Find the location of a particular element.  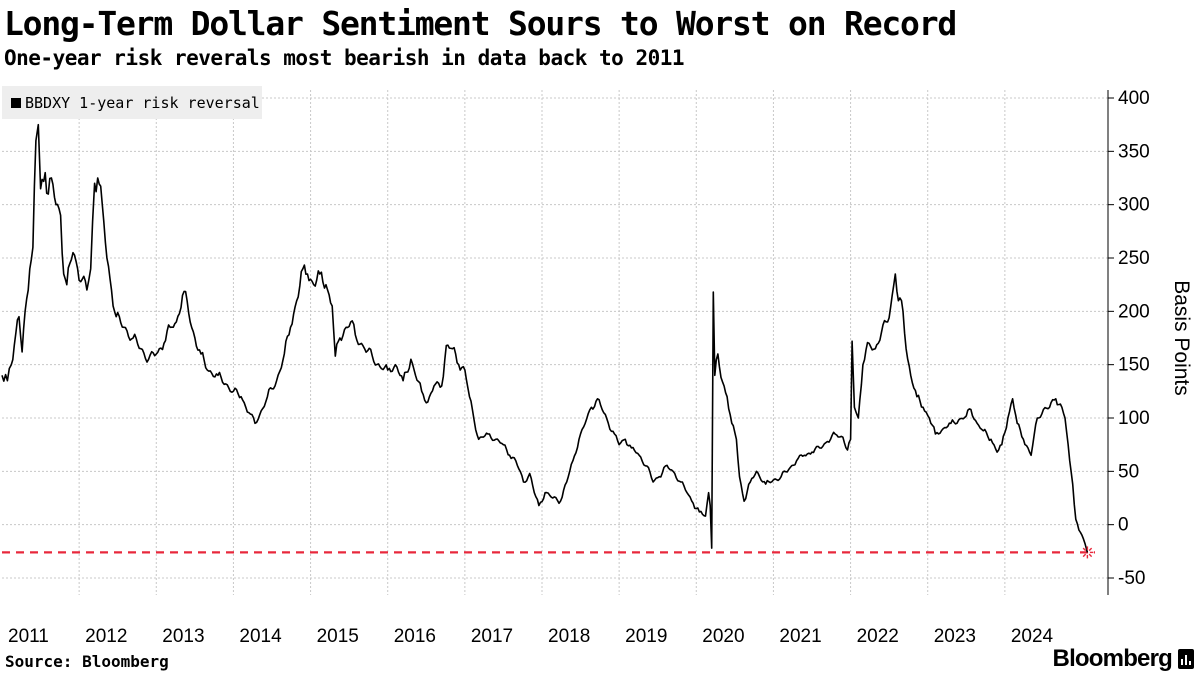

bloomberg-terminal-icon is located at coordinates (1186, 659).